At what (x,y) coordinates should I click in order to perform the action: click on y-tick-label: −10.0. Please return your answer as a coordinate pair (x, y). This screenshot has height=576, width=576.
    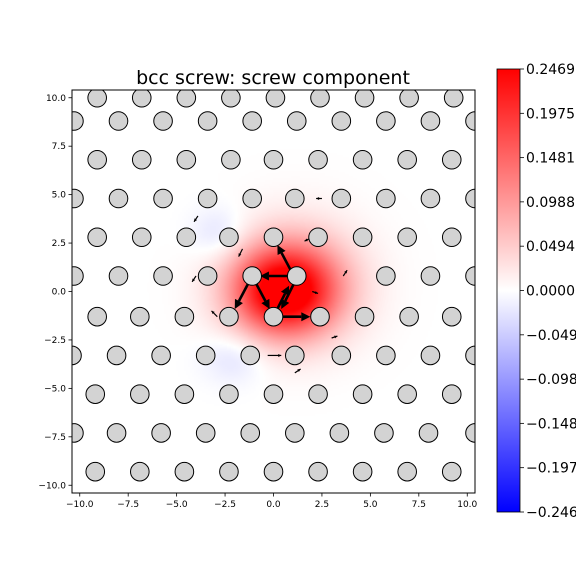
    Looking at the image, I should click on (52, 486).